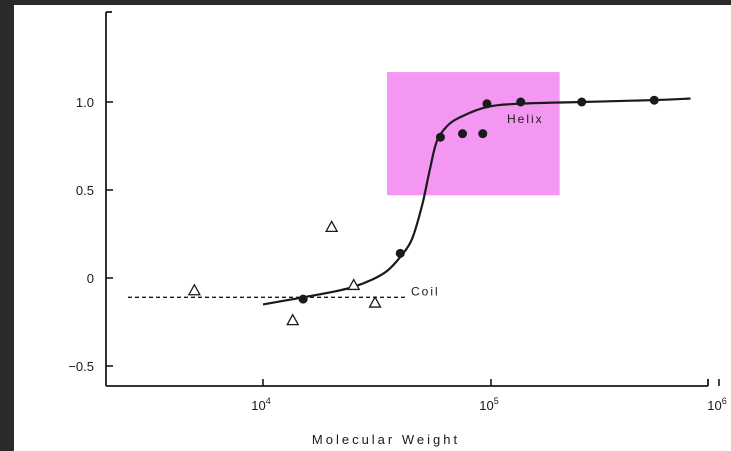  I want to click on y-tick-label: −0.5, so click(81, 366).